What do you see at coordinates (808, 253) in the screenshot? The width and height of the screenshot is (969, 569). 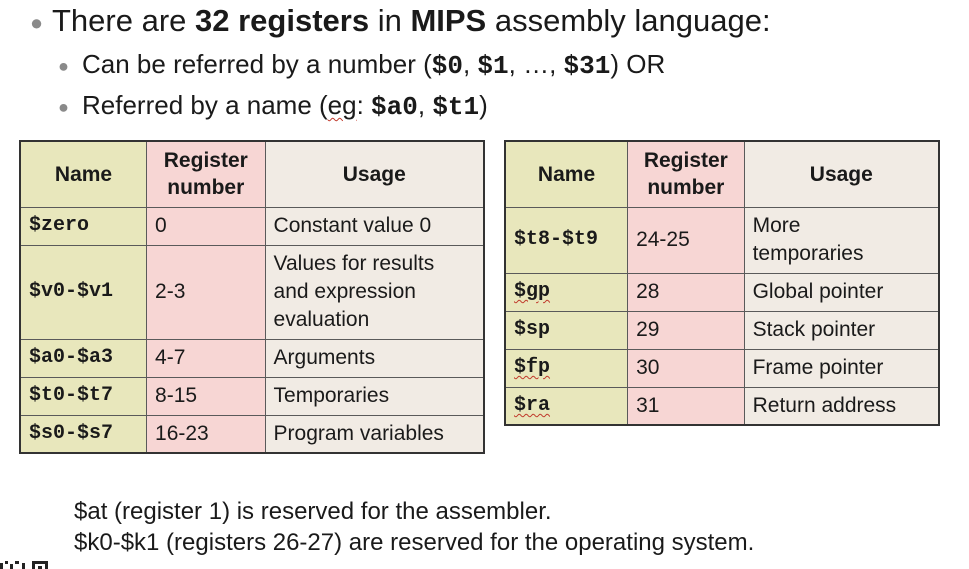 I see `usage-line: temporaries` at bounding box center [808, 253].